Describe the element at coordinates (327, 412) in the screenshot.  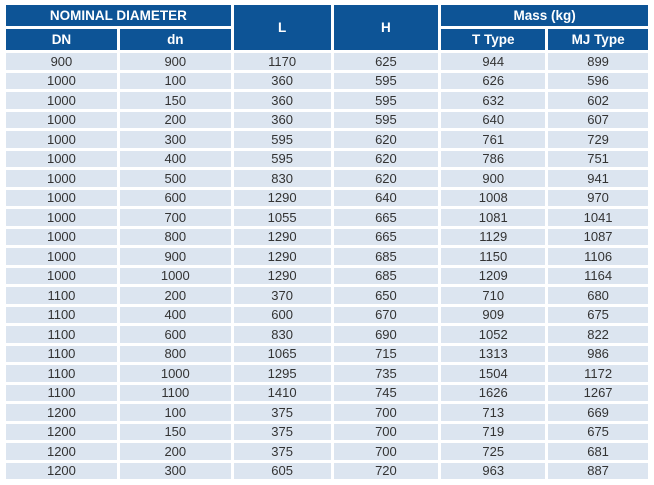
I see `table-row: 1200 100 375 700 713 669` at that location.